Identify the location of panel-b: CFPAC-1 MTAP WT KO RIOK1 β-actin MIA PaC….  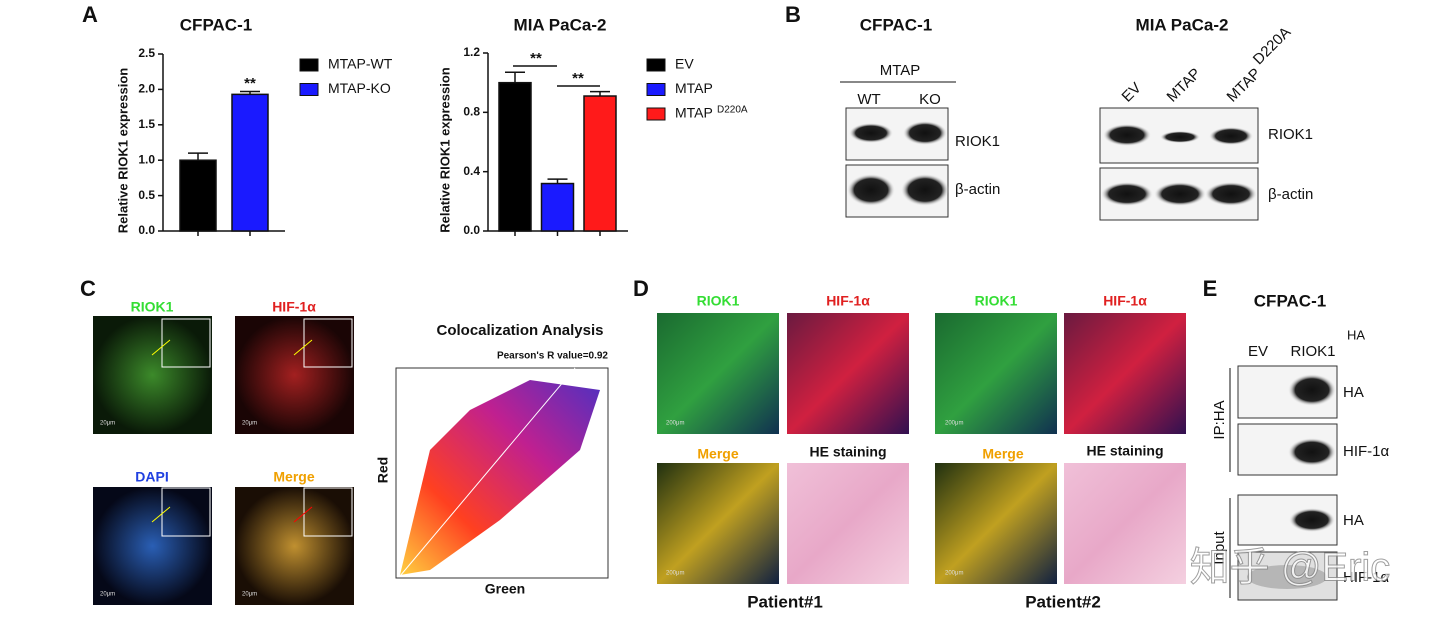
(1076, 118).